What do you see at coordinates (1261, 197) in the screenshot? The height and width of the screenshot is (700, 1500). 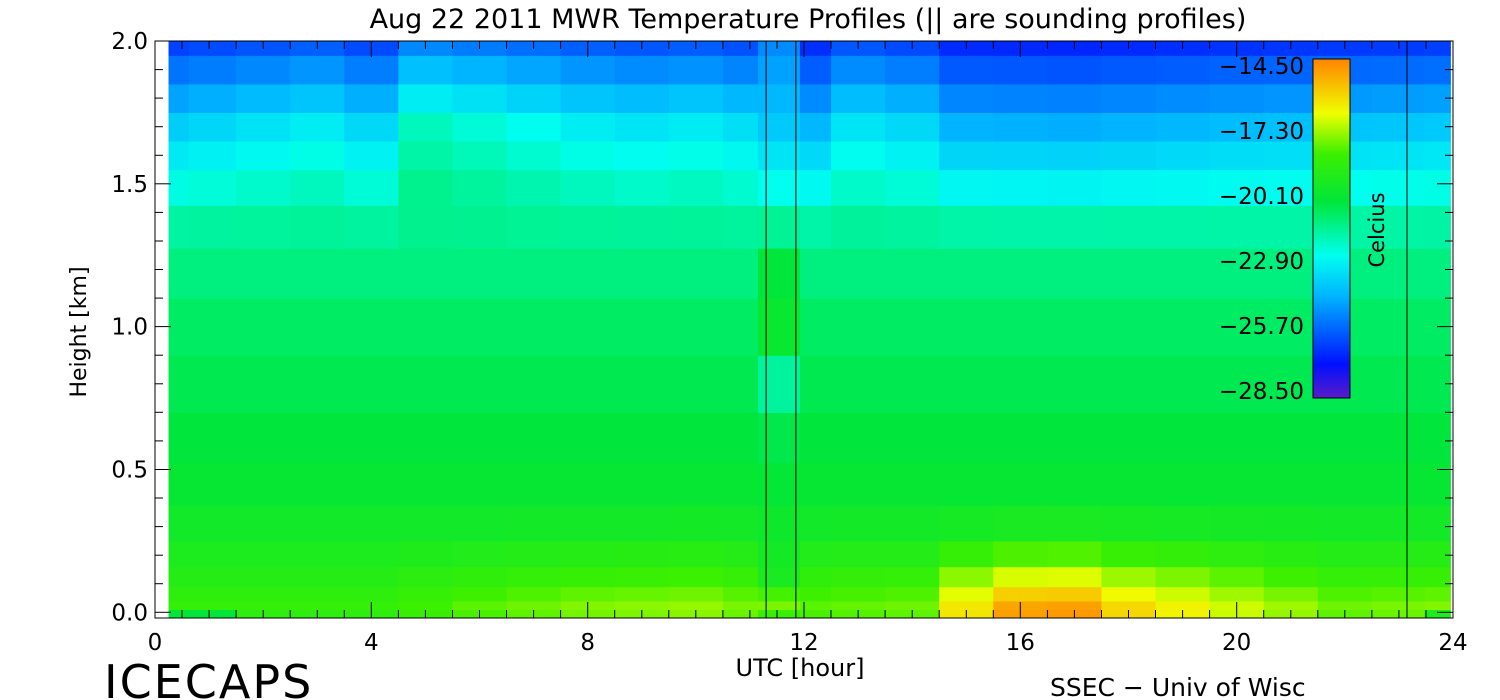 I see `colorbar-tick-label: −20.10` at bounding box center [1261, 197].